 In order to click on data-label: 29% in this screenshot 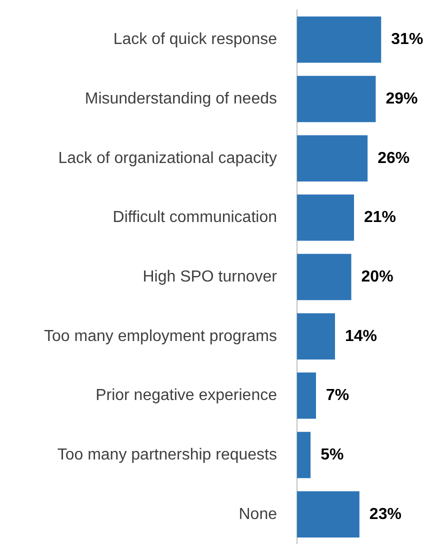, I will do `click(402, 99)`.